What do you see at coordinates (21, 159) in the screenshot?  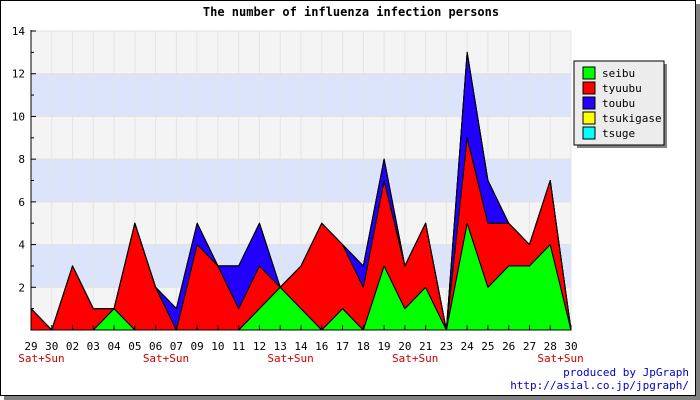 I see `y-tick-label: 8` at bounding box center [21, 159].